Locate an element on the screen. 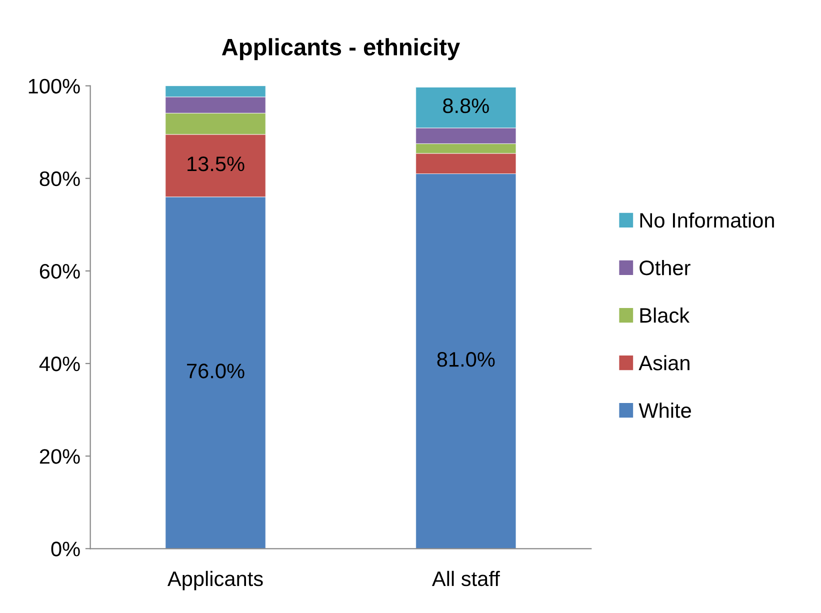 This screenshot has height=613, width=821. y-tick-label: 60% is located at coordinates (60, 271).